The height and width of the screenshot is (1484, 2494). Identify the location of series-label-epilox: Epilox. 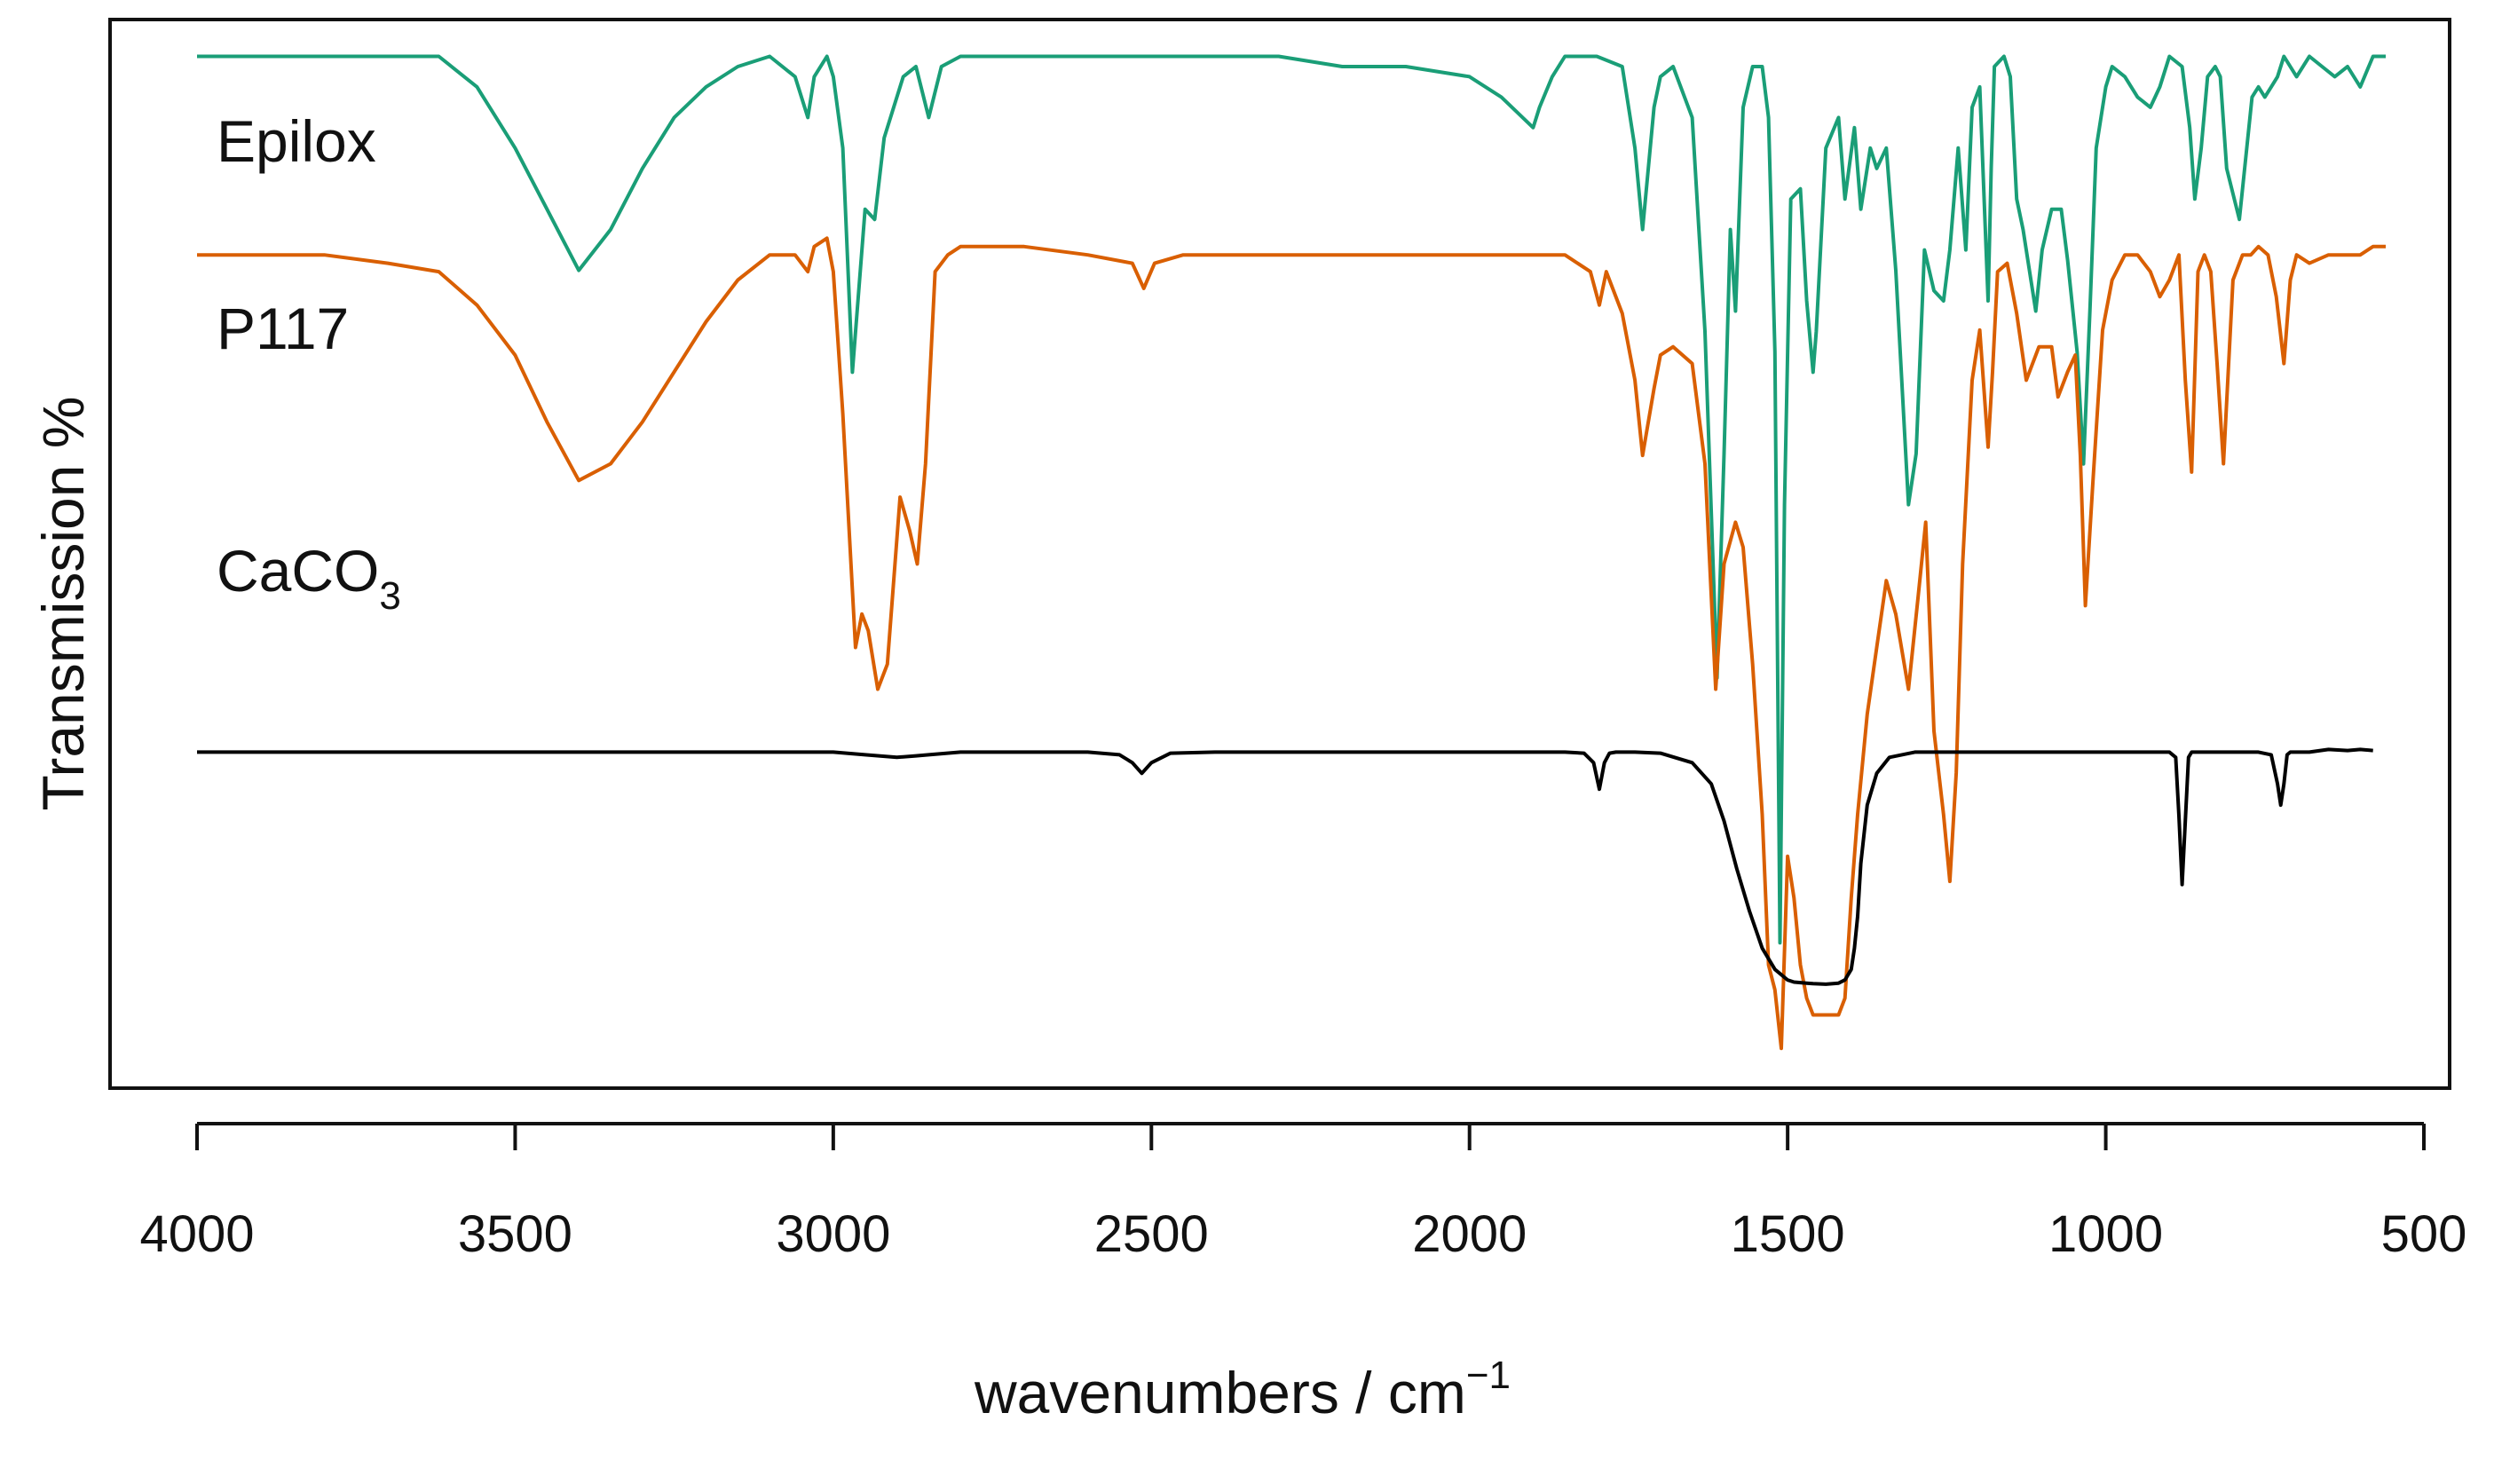
(296, 141).